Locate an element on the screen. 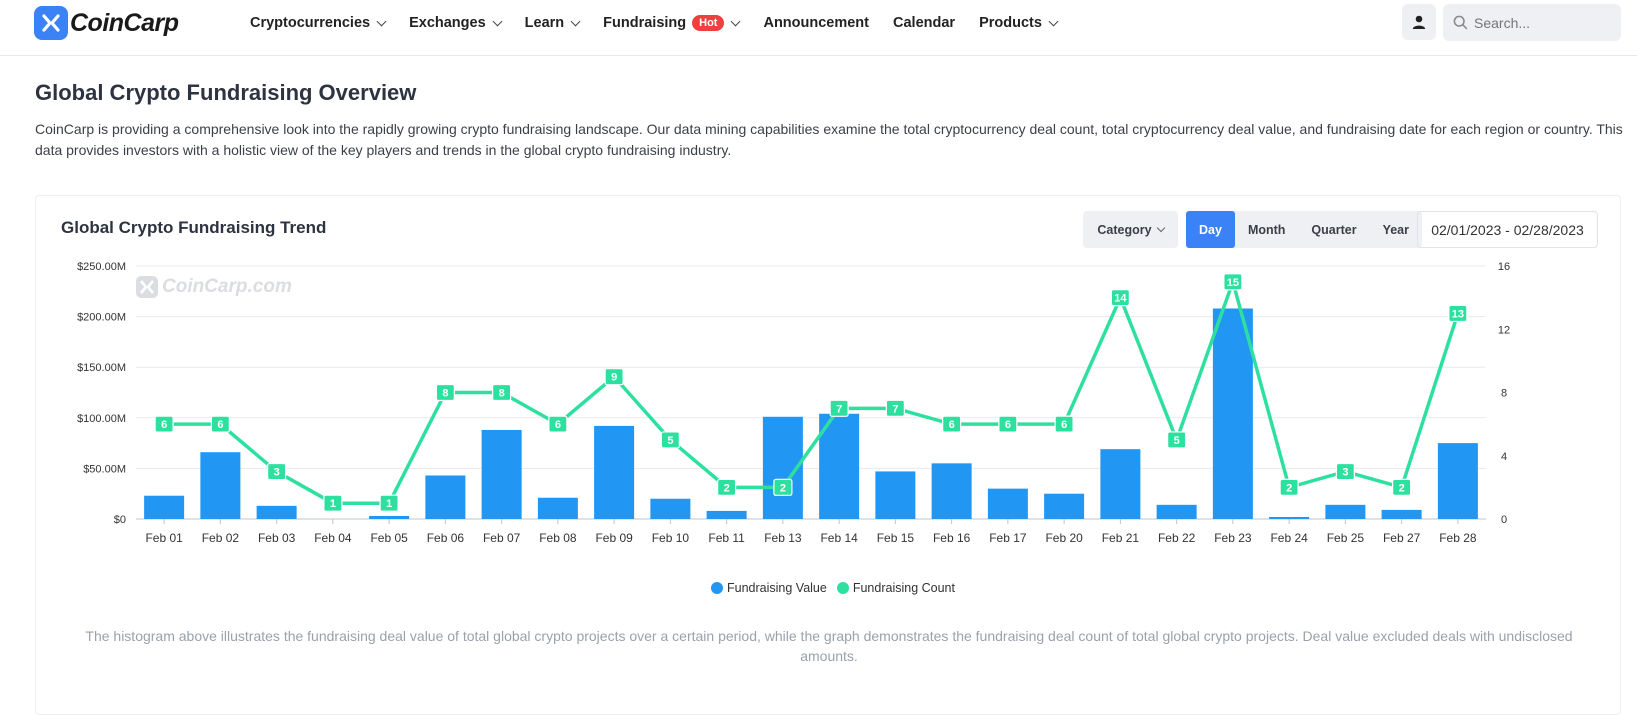 The height and width of the screenshot is (715, 1637). legend-fundraising-value: Fundraising Value is located at coordinates (769, 588).